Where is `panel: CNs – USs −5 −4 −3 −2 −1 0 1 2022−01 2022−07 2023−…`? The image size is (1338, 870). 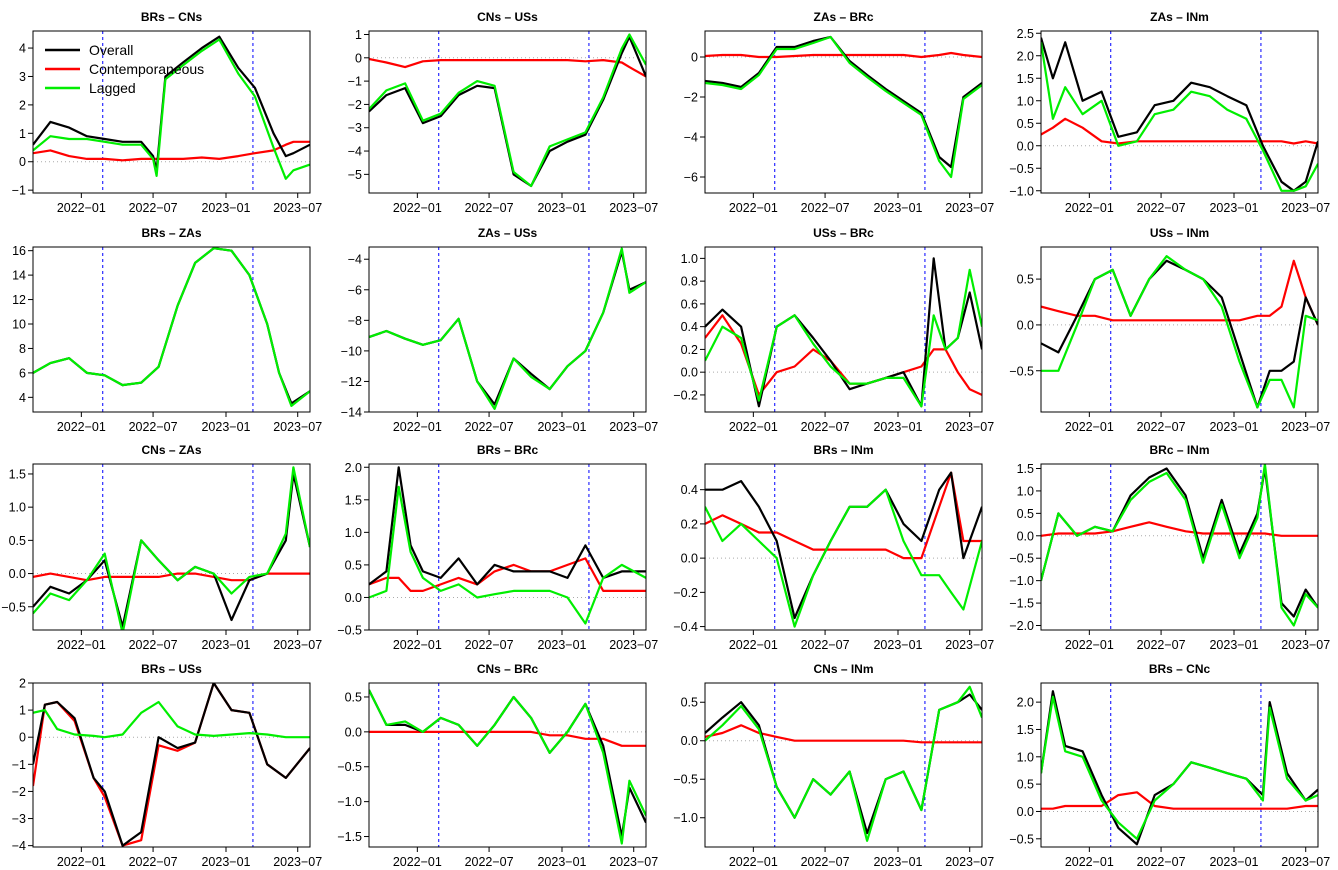
panel: CNs – USs −5 −4 −3 −2 −1 0 1 2022−01 2022−07 2023−… is located at coordinates (503, 112).